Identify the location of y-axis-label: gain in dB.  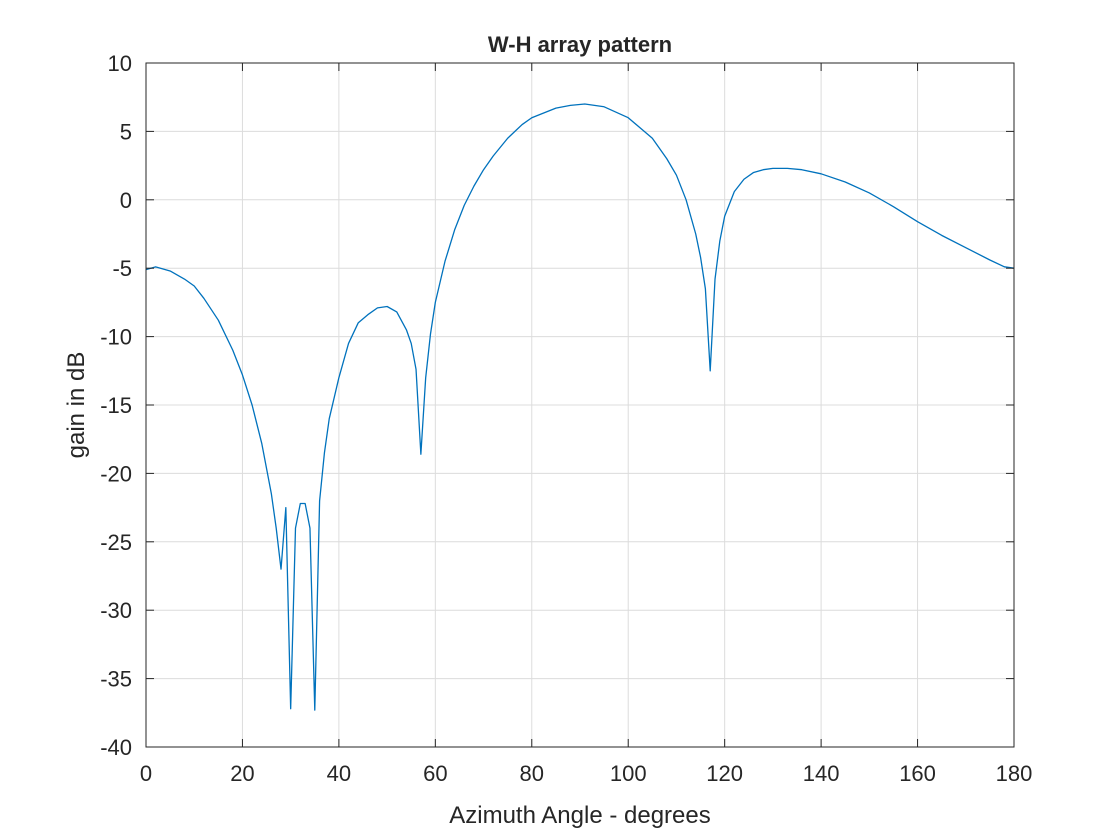
(76, 405).